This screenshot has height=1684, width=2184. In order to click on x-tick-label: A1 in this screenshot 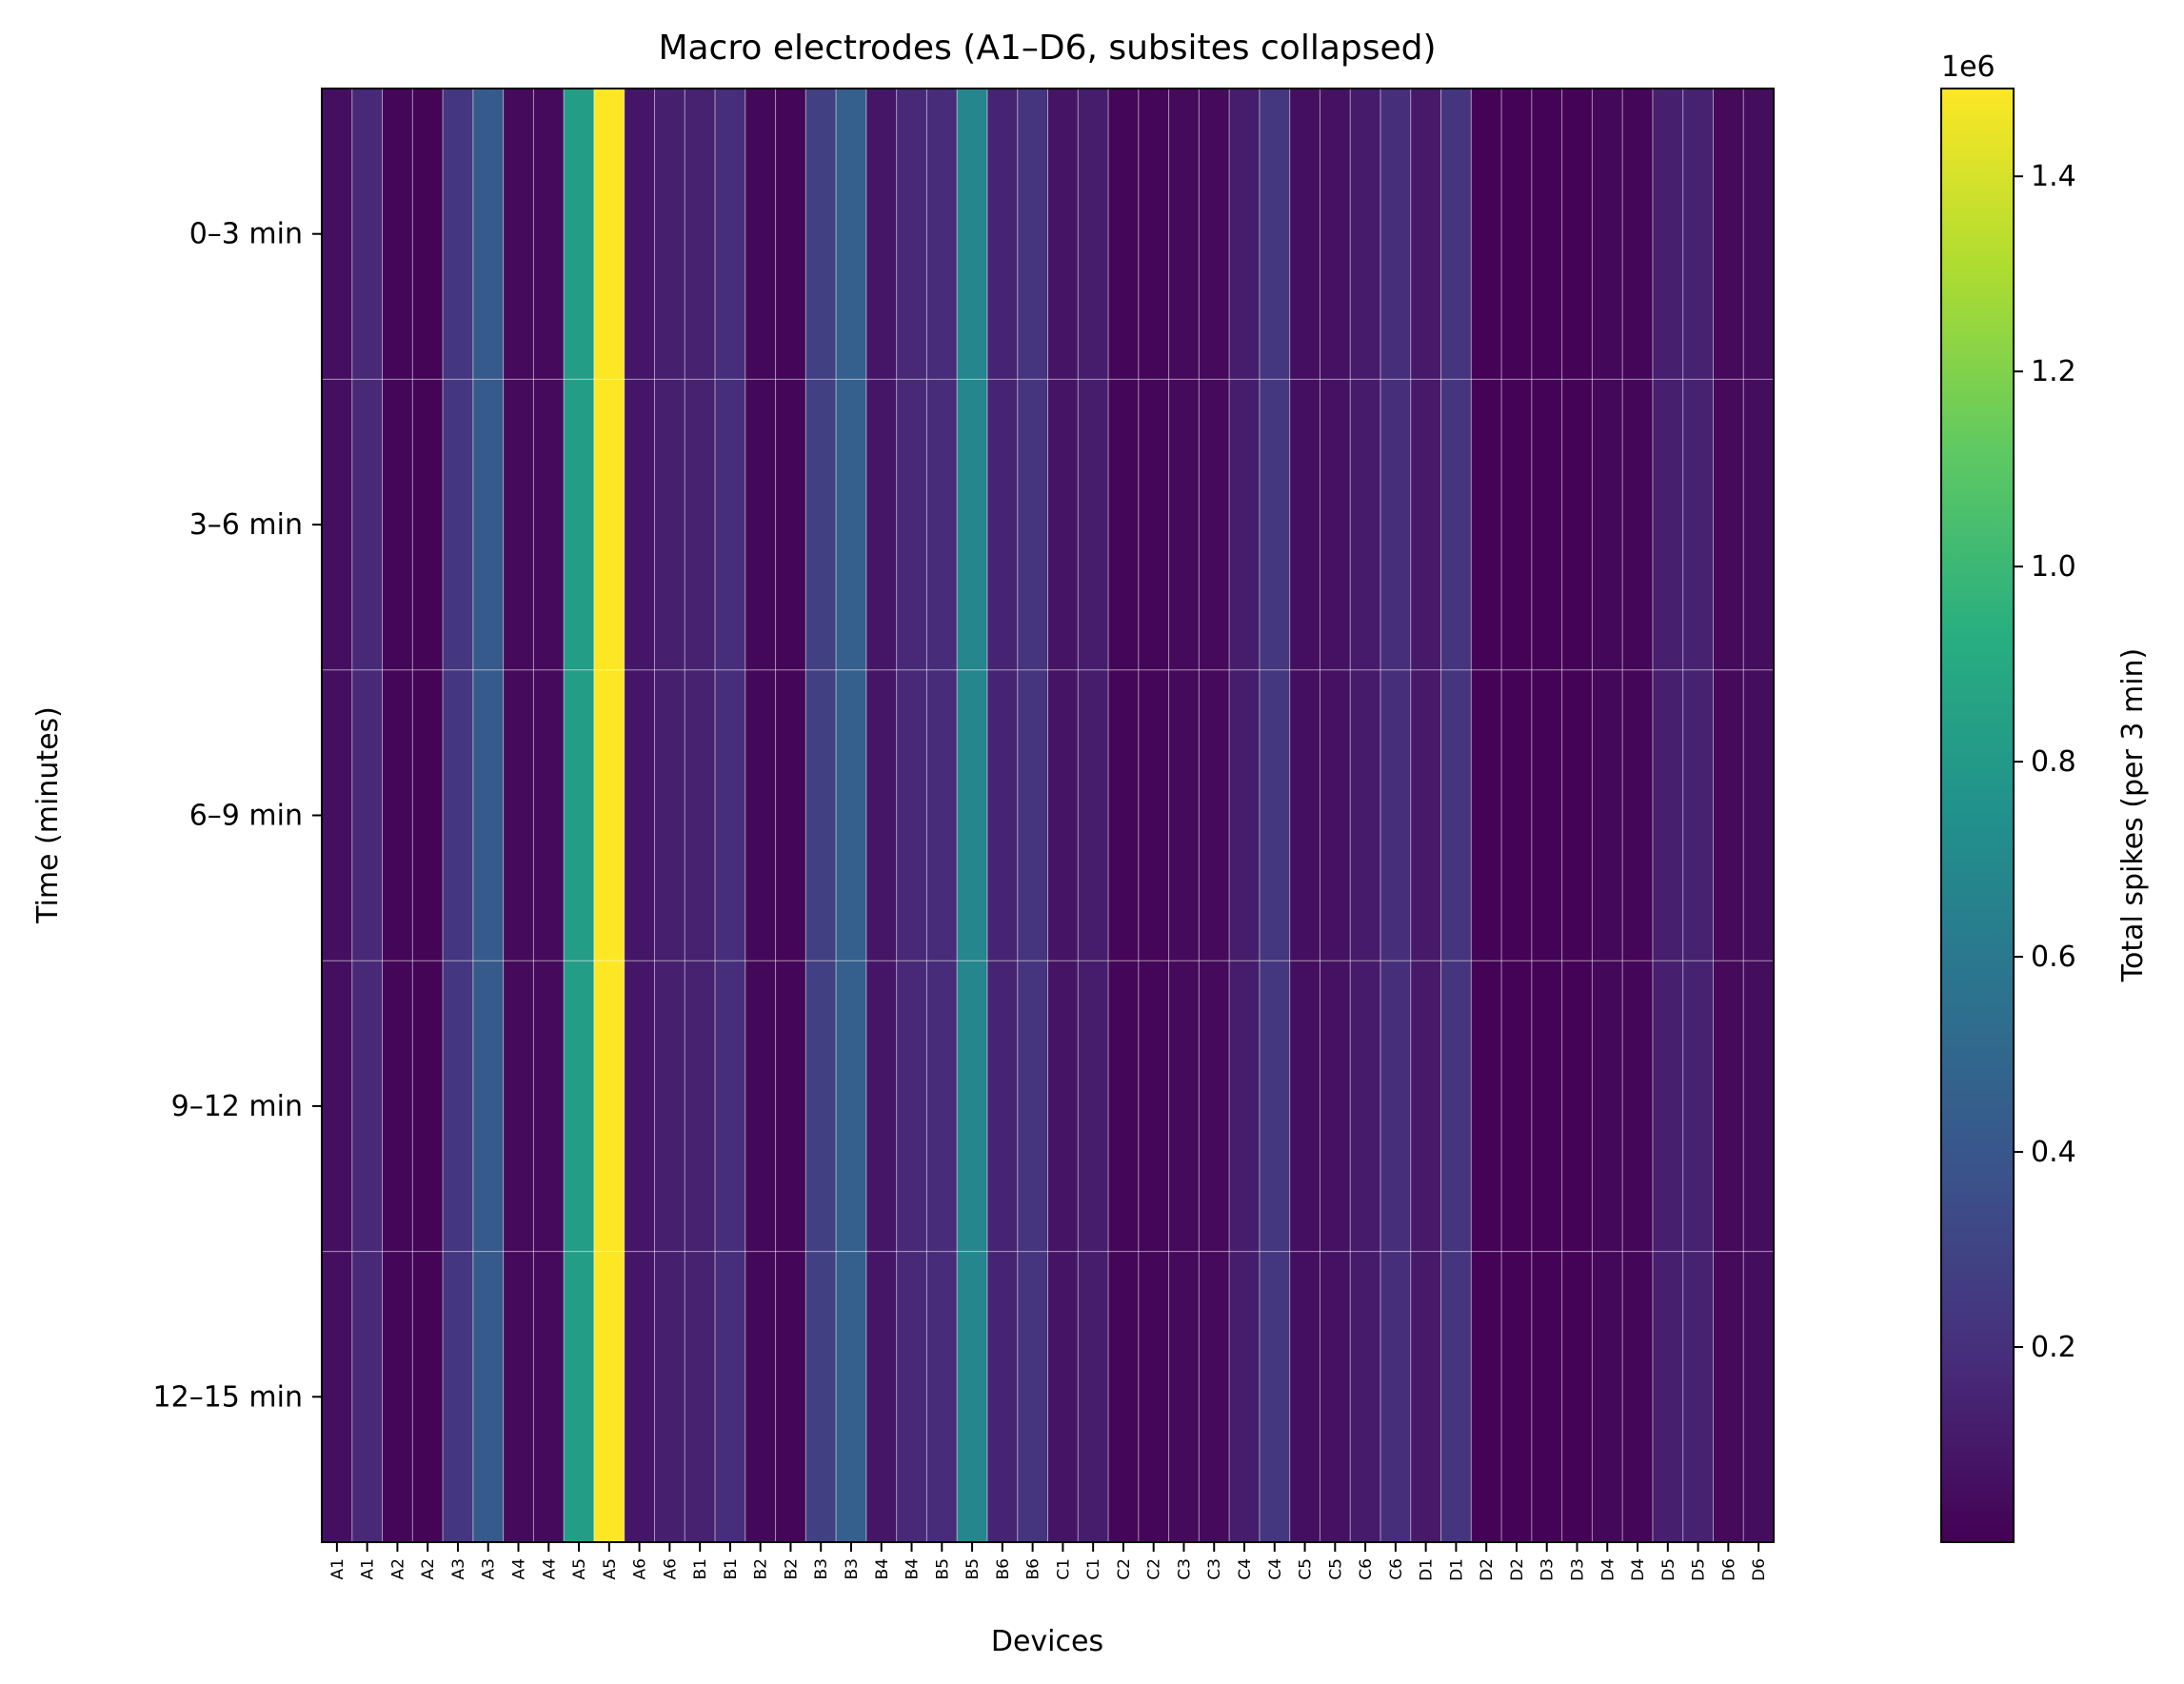, I will do `click(368, 1568)`.